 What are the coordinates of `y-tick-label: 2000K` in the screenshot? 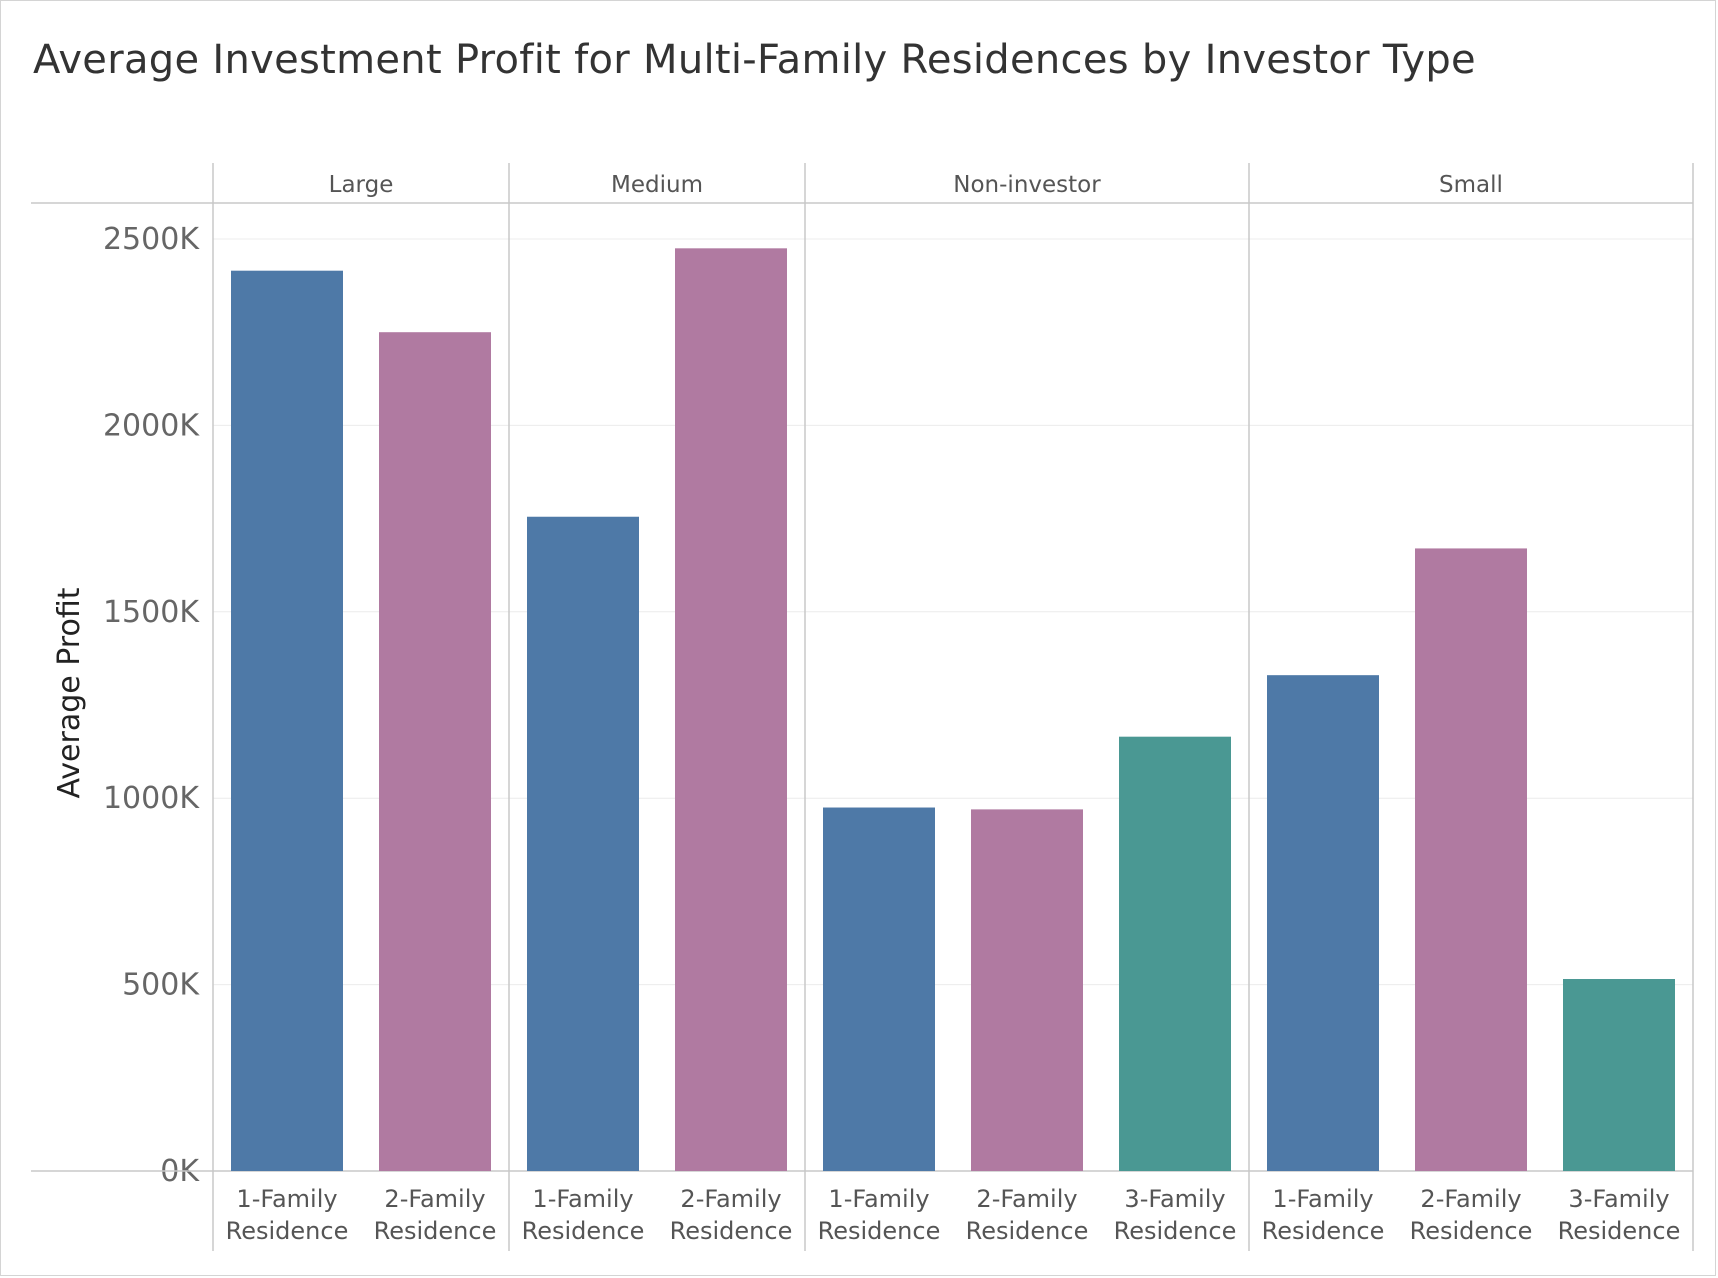 It's located at (151, 425).